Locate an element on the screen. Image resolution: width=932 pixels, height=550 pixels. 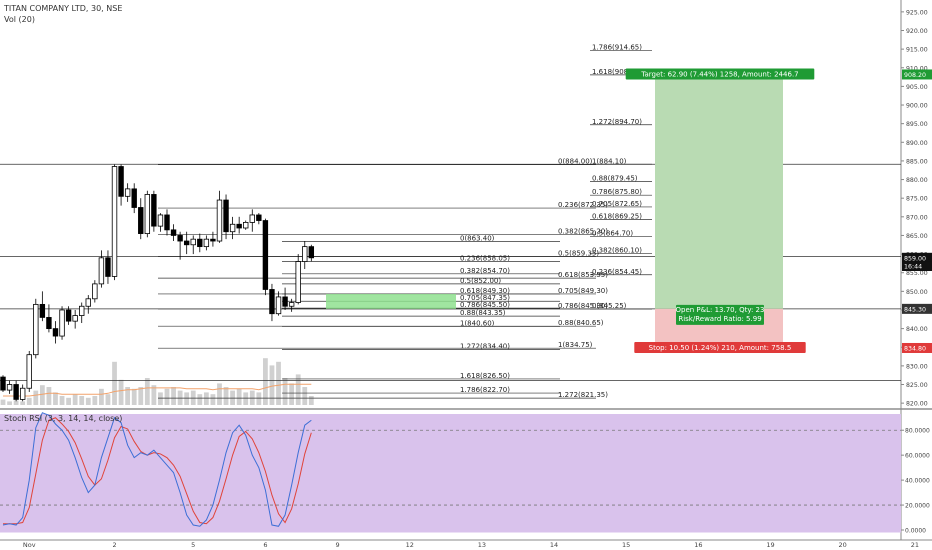
time-axis-label: 12 is located at coordinates (410, 545).